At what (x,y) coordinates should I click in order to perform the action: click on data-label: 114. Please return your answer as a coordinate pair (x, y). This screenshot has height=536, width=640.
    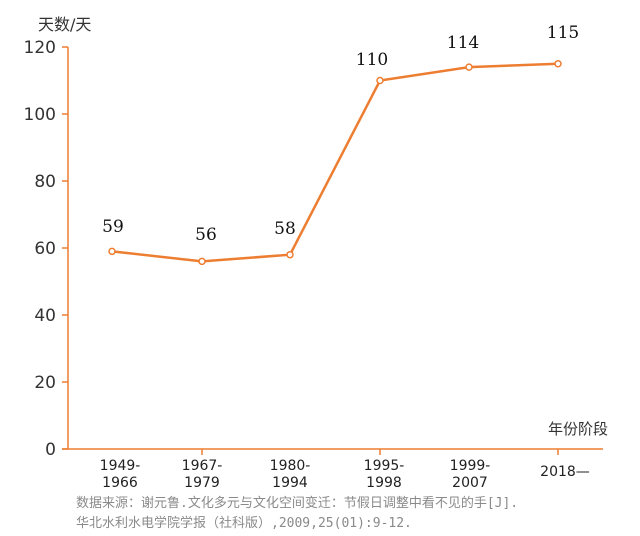
    Looking at the image, I should click on (463, 43).